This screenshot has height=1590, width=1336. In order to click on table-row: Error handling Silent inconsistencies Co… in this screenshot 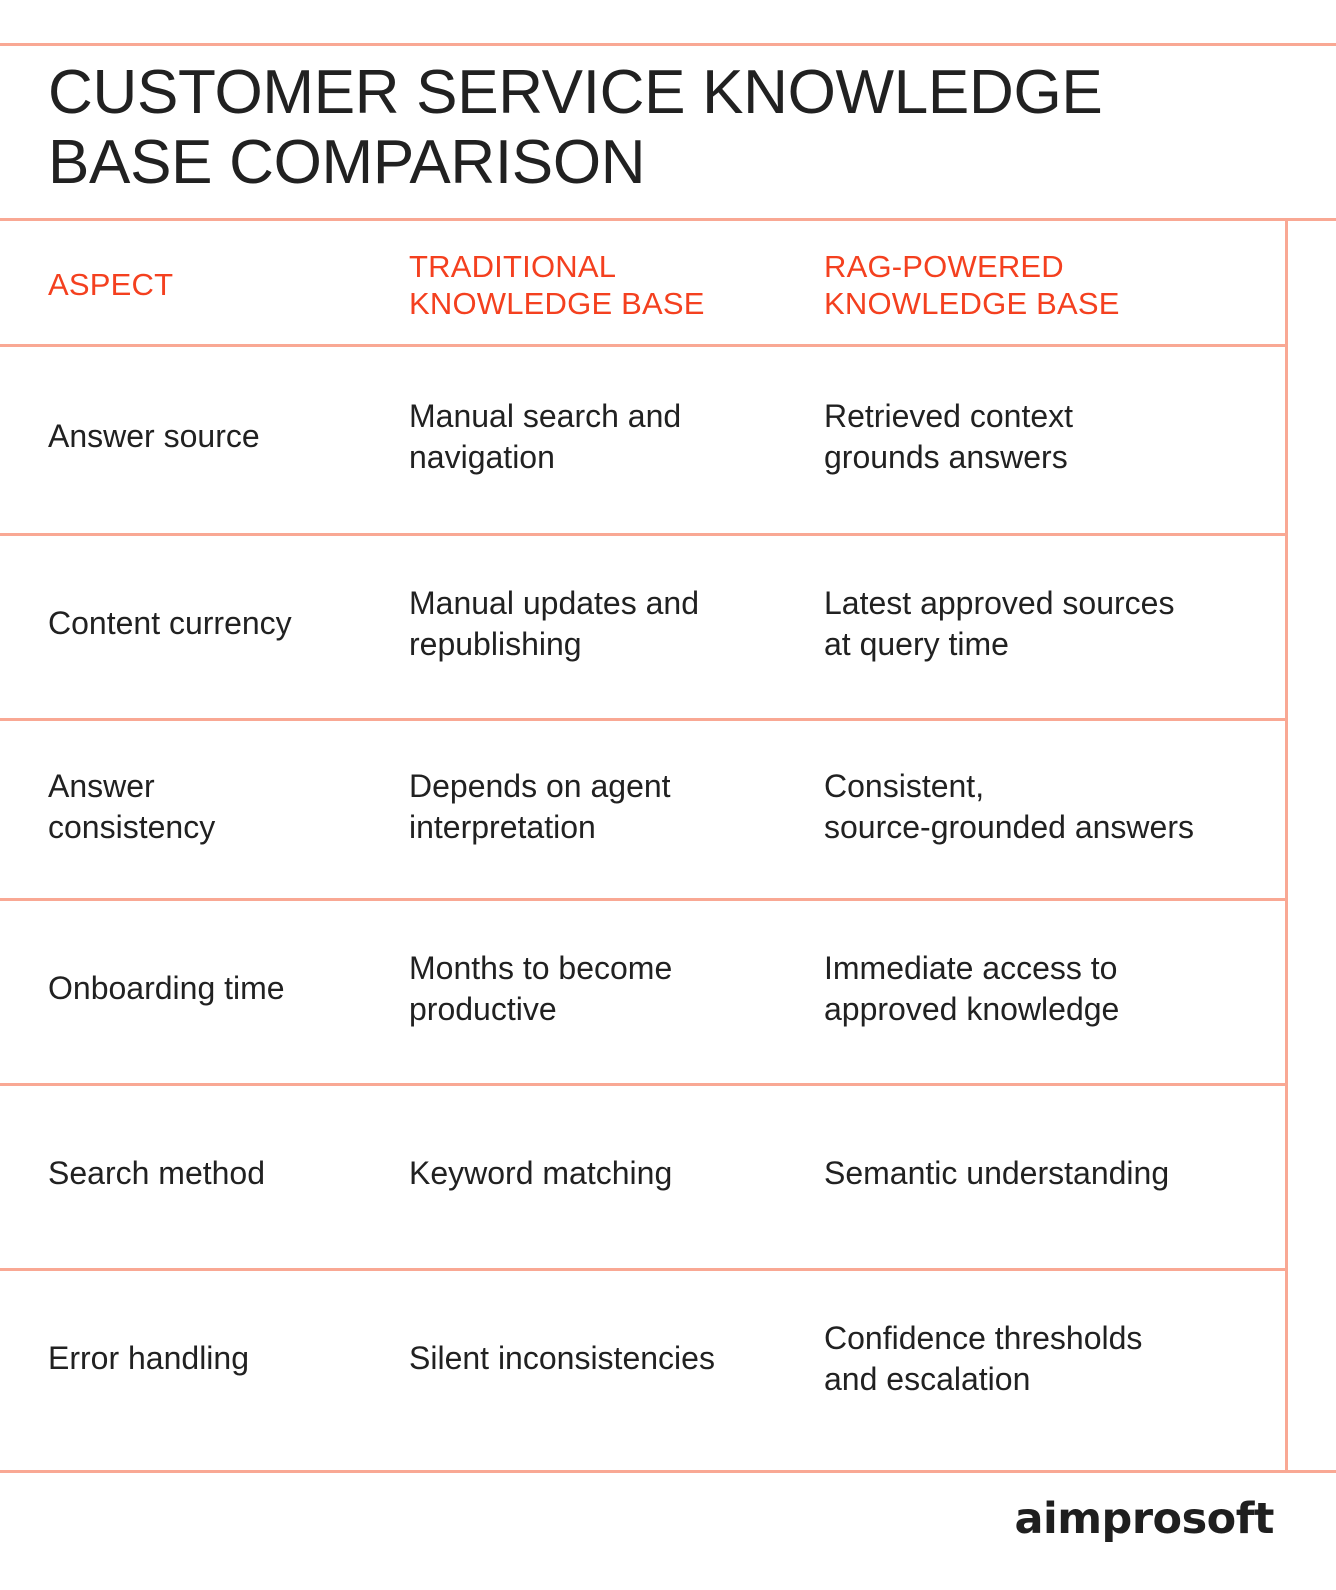, I will do `click(668, 1369)`.